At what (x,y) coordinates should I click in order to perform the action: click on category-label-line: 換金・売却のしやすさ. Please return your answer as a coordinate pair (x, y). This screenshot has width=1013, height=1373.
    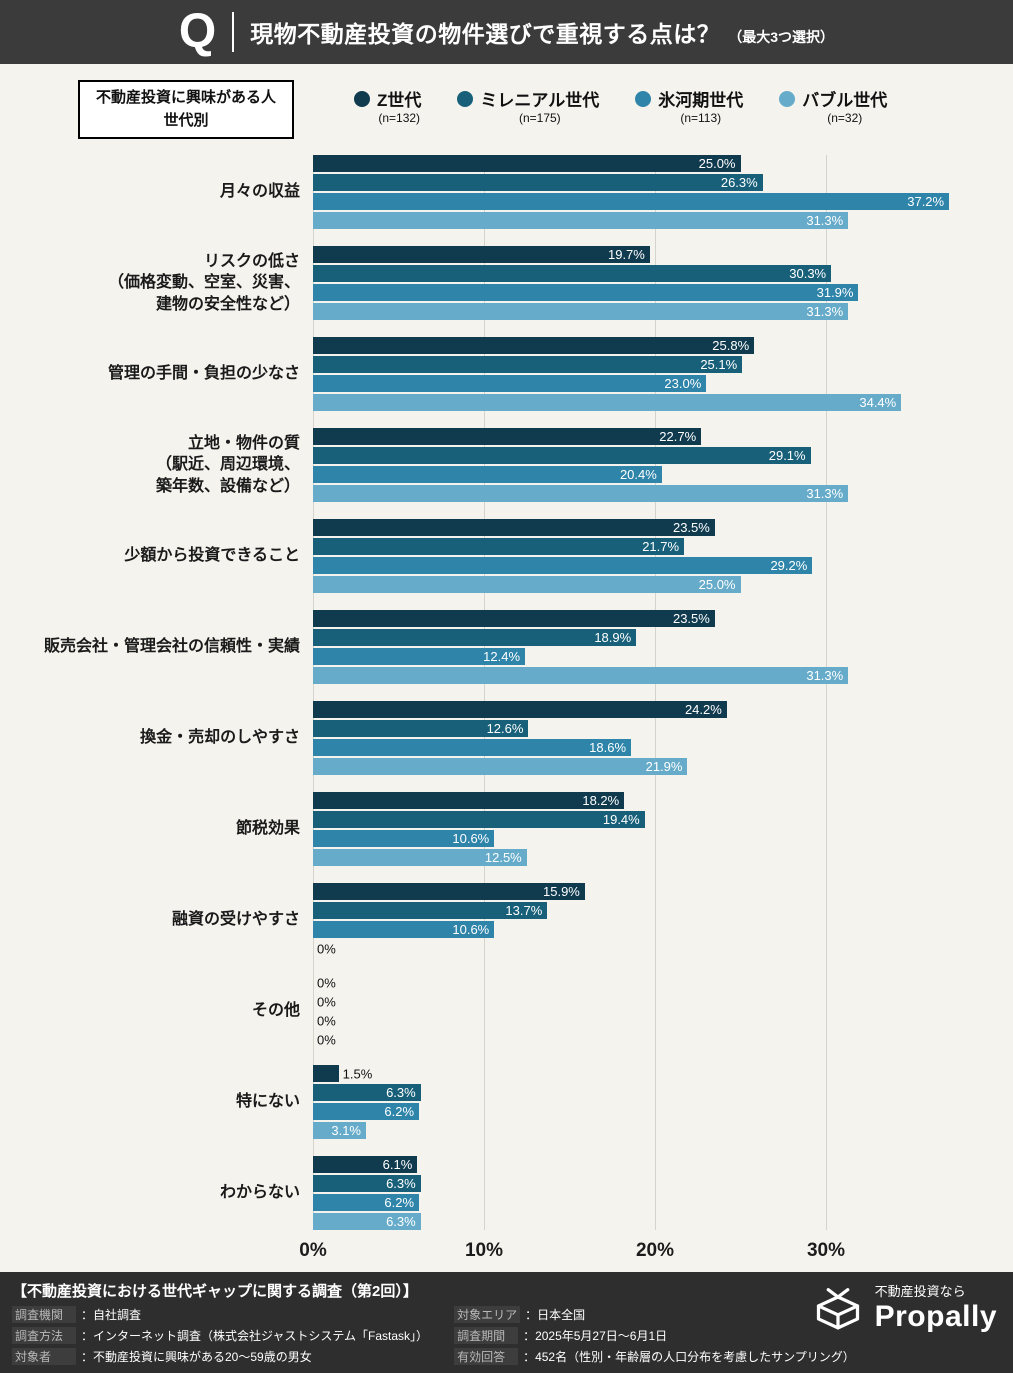
    Looking at the image, I should click on (220, 738).